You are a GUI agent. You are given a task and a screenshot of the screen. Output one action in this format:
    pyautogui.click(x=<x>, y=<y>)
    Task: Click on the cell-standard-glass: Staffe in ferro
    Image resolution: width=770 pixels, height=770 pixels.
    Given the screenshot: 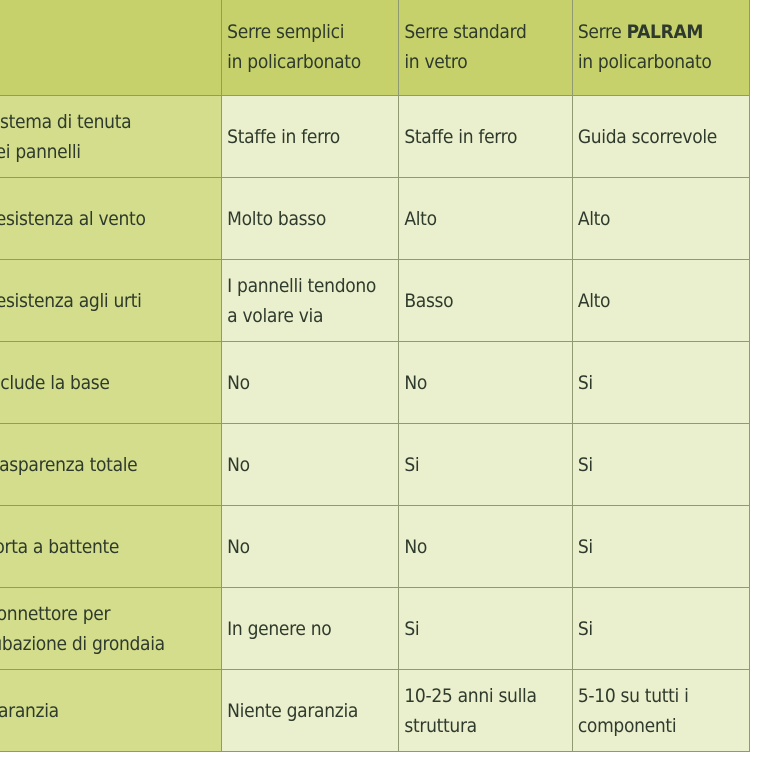 What is the action you would take?
    pyautogui.click(x=485, y=136)
    